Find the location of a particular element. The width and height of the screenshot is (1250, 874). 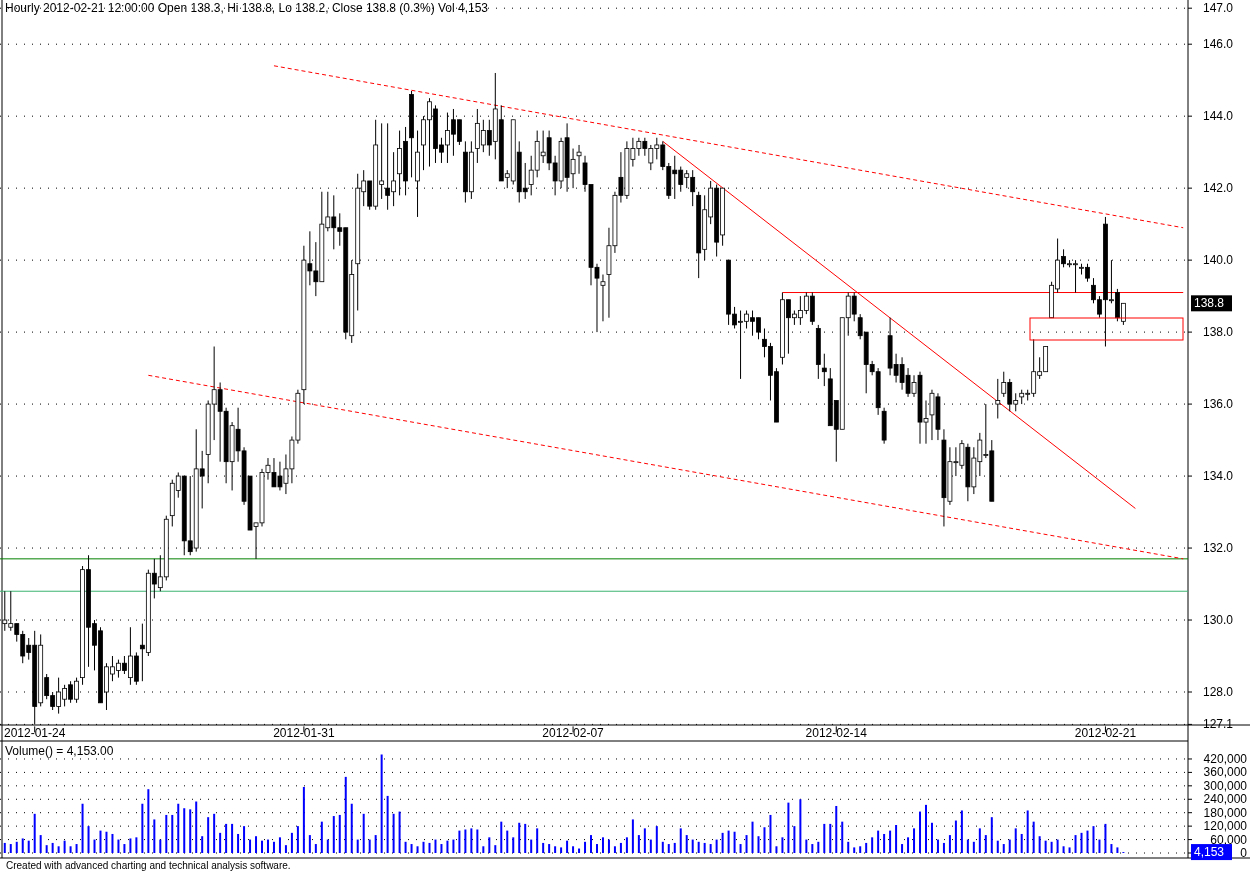

y-tick-label: 60,000 is located at coordinates (1229, 839).